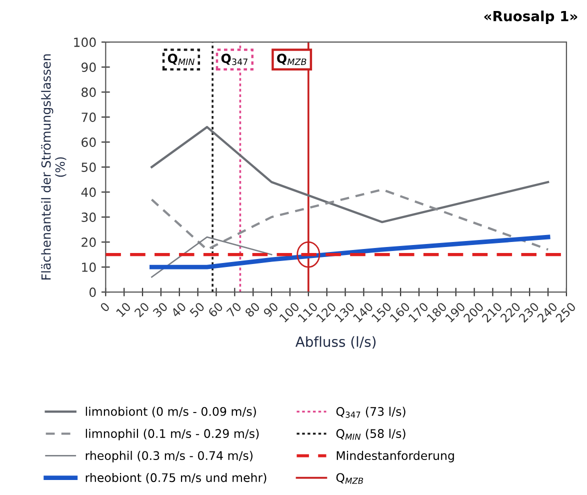  What do you see at coordinates (89, 267) in the screenshot?
I see `y-tick-label: 10` at bounding box center [89, 267].